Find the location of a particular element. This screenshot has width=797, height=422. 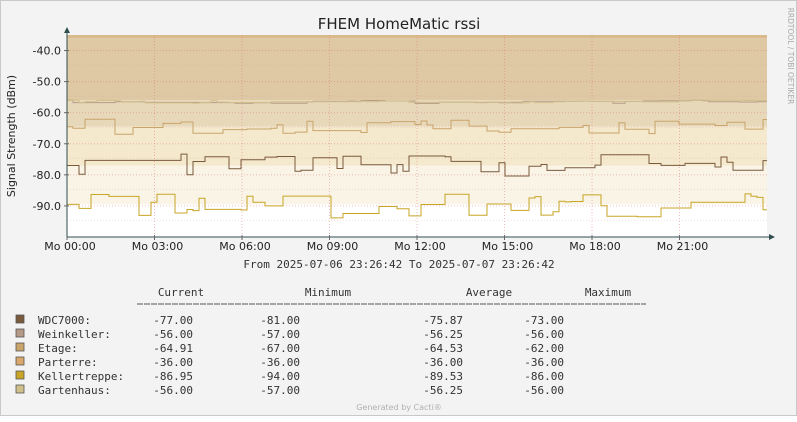

x-tick-label: Mo 18:00 is located at coordinates (594, 246).